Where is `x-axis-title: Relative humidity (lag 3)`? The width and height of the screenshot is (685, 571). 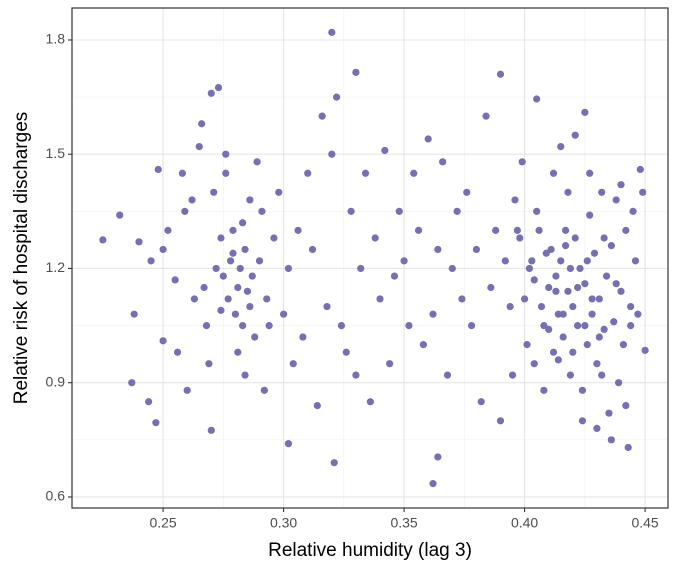 x-axis-title: Relative humidity (lag 3) is located at coordinates (370, 550).